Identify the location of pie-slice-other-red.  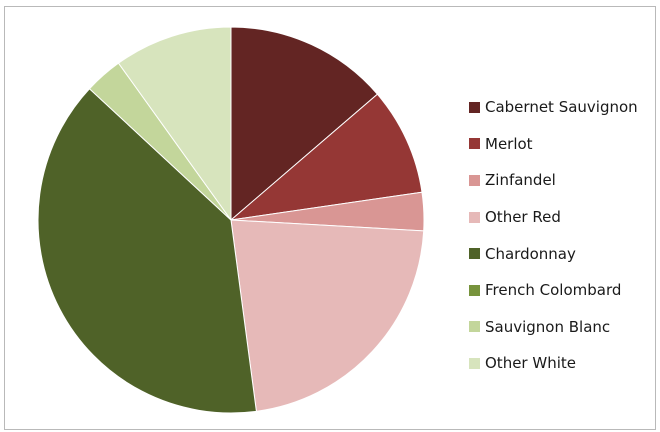
(327, 315).